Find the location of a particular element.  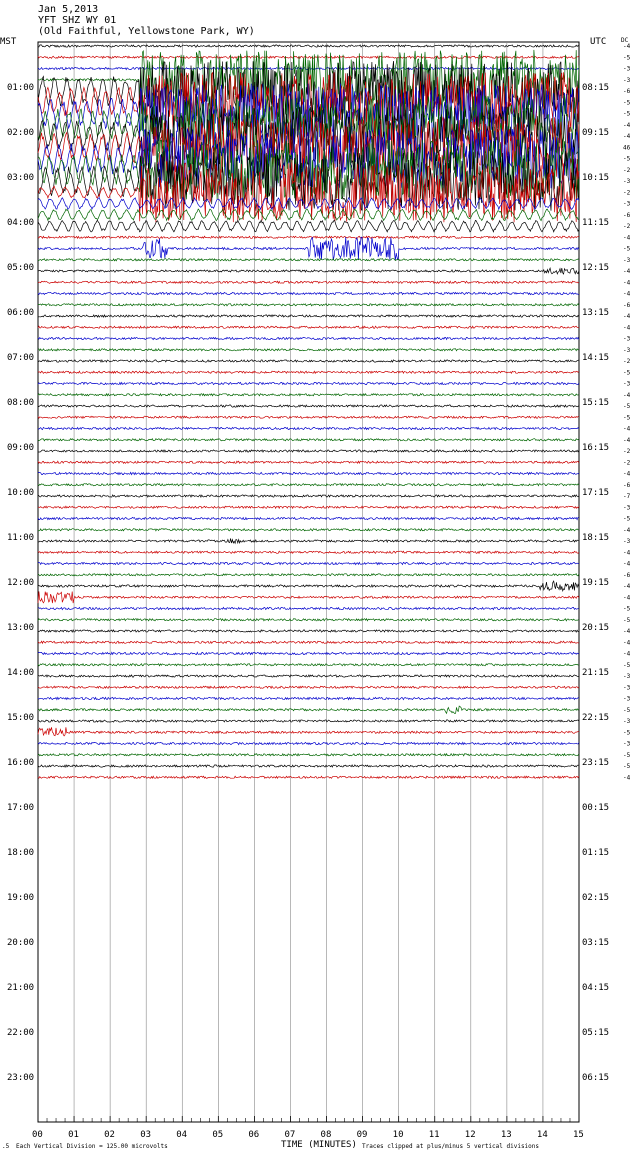

mst-hour-label: 20:00 is located at coordinates (20, 943).